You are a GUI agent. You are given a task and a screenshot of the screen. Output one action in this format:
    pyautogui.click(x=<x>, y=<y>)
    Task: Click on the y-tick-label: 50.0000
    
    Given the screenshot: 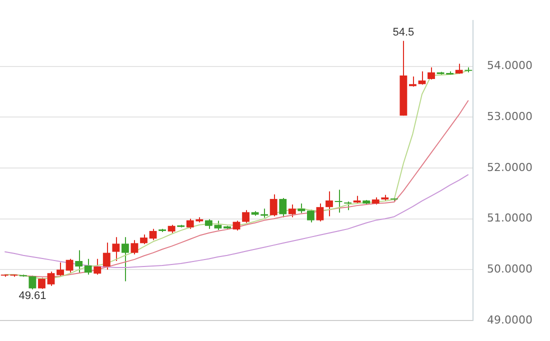 What is the action you would take?
    pyautogui.click(x=509, y=269)
    